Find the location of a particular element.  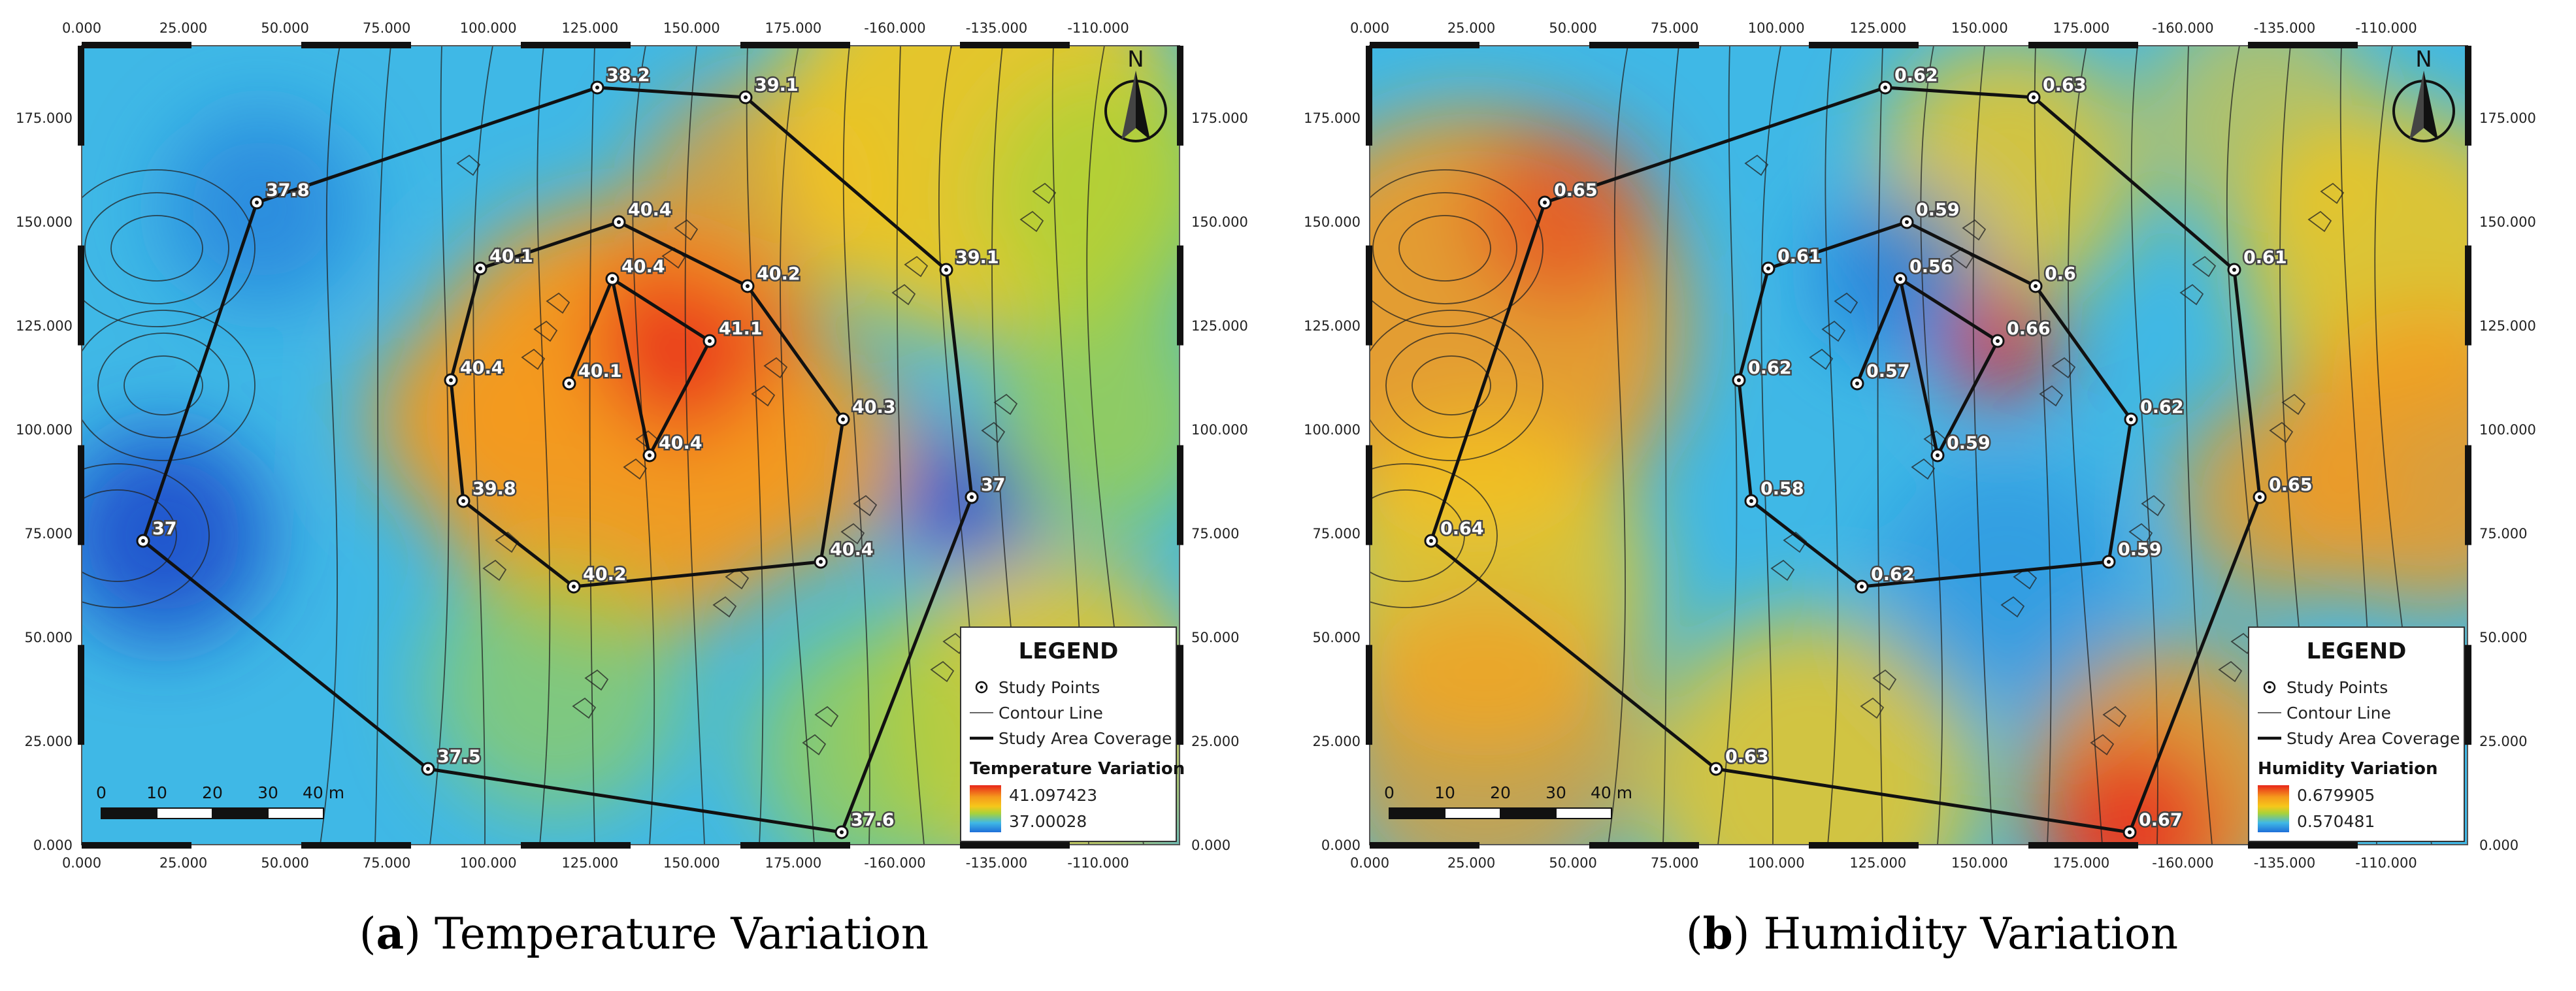

y-tick-left: 50.000 is located at coordinates (49, 637).